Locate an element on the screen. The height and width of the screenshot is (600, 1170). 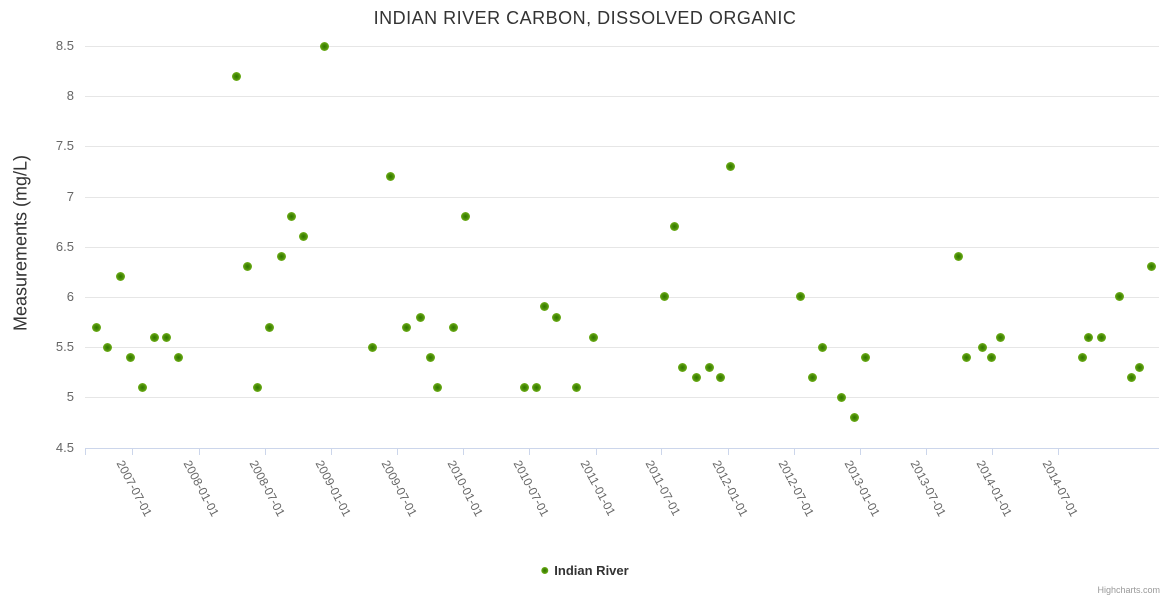
legend-series-label: Indian River is located at coordinates (591, 570).